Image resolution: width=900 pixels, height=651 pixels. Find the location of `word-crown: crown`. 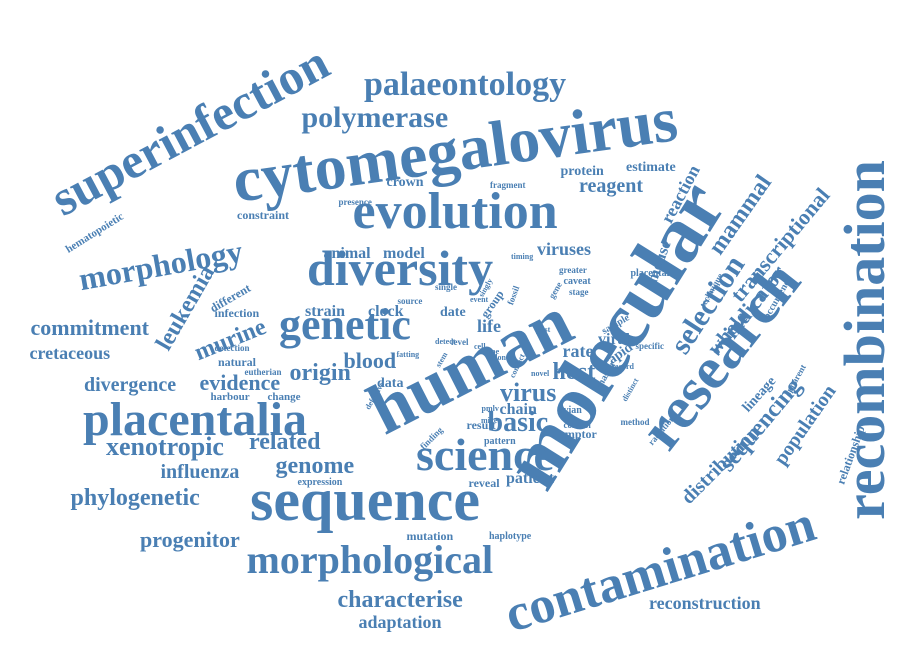

word-crown: crown is located at coordinates (405, 182).